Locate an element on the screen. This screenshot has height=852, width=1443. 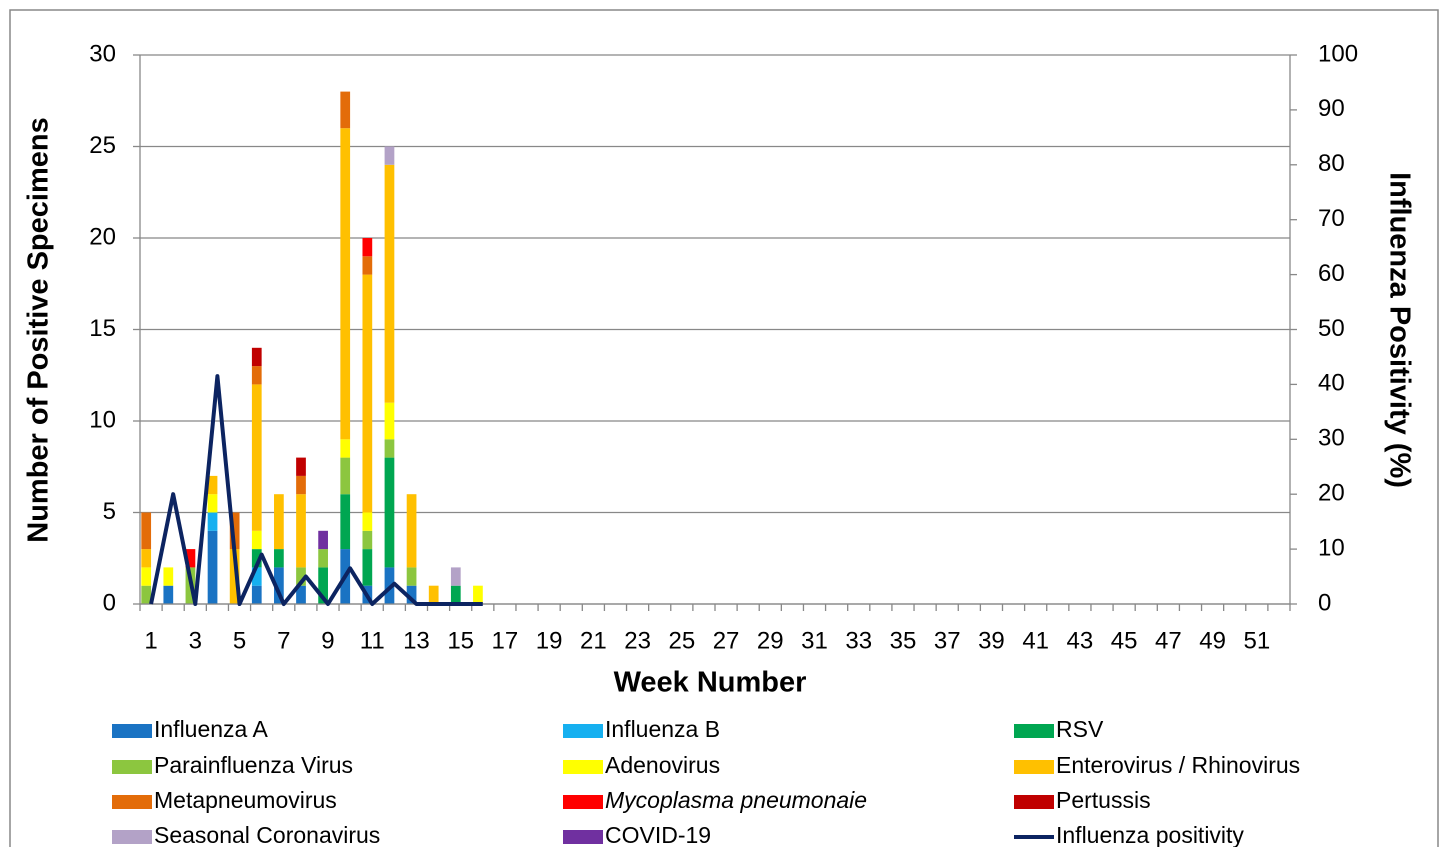
y-tick-label: 25 is located at coordinates (102, 145).